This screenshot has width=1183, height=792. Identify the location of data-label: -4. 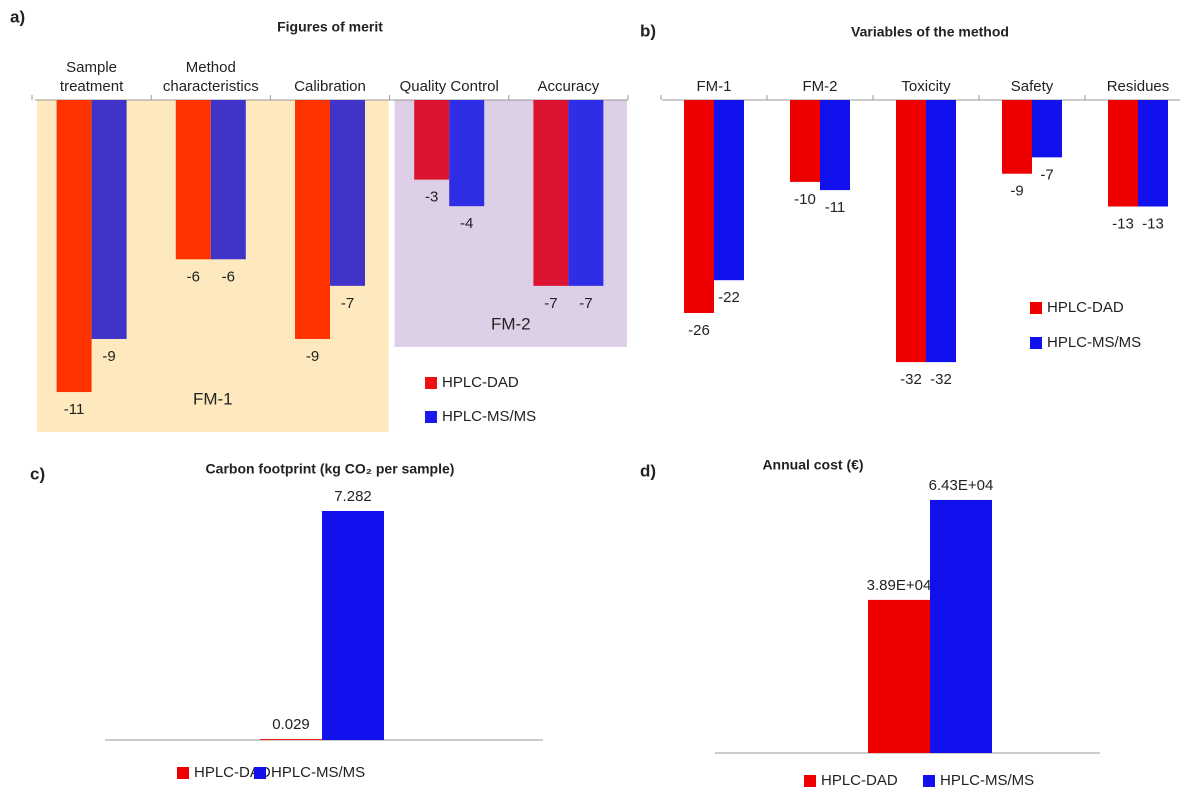
(466, 223).